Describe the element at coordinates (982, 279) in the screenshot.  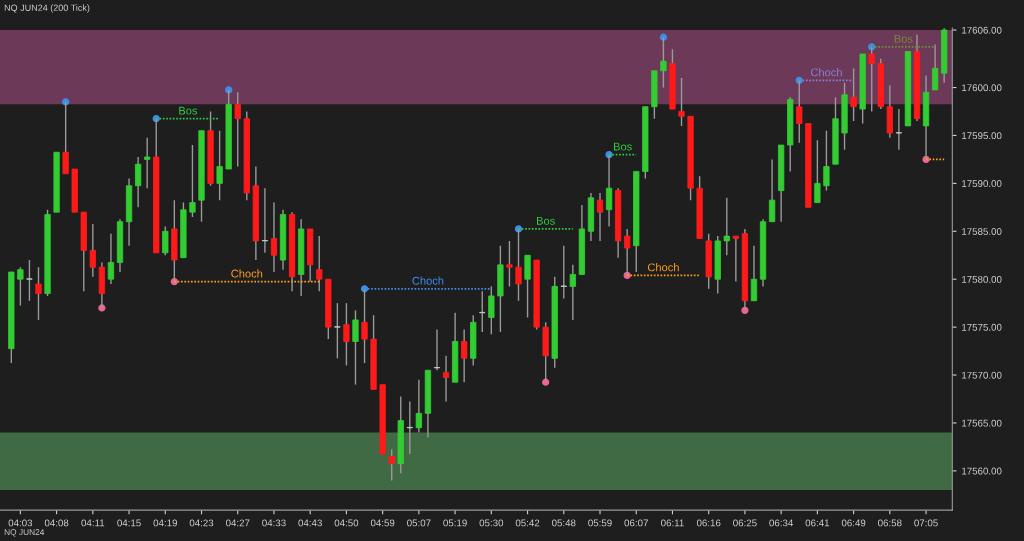
I see `y-tick-label: 17580.00` at that location.